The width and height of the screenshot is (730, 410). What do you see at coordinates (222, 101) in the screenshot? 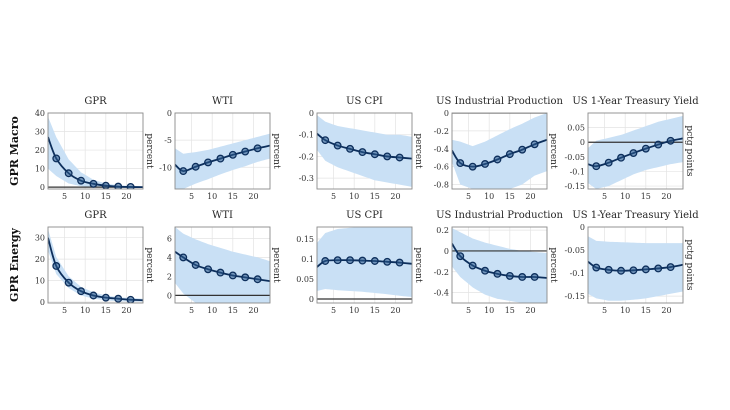
I see `panel-title: WTI` at bounding box center [222, 101].